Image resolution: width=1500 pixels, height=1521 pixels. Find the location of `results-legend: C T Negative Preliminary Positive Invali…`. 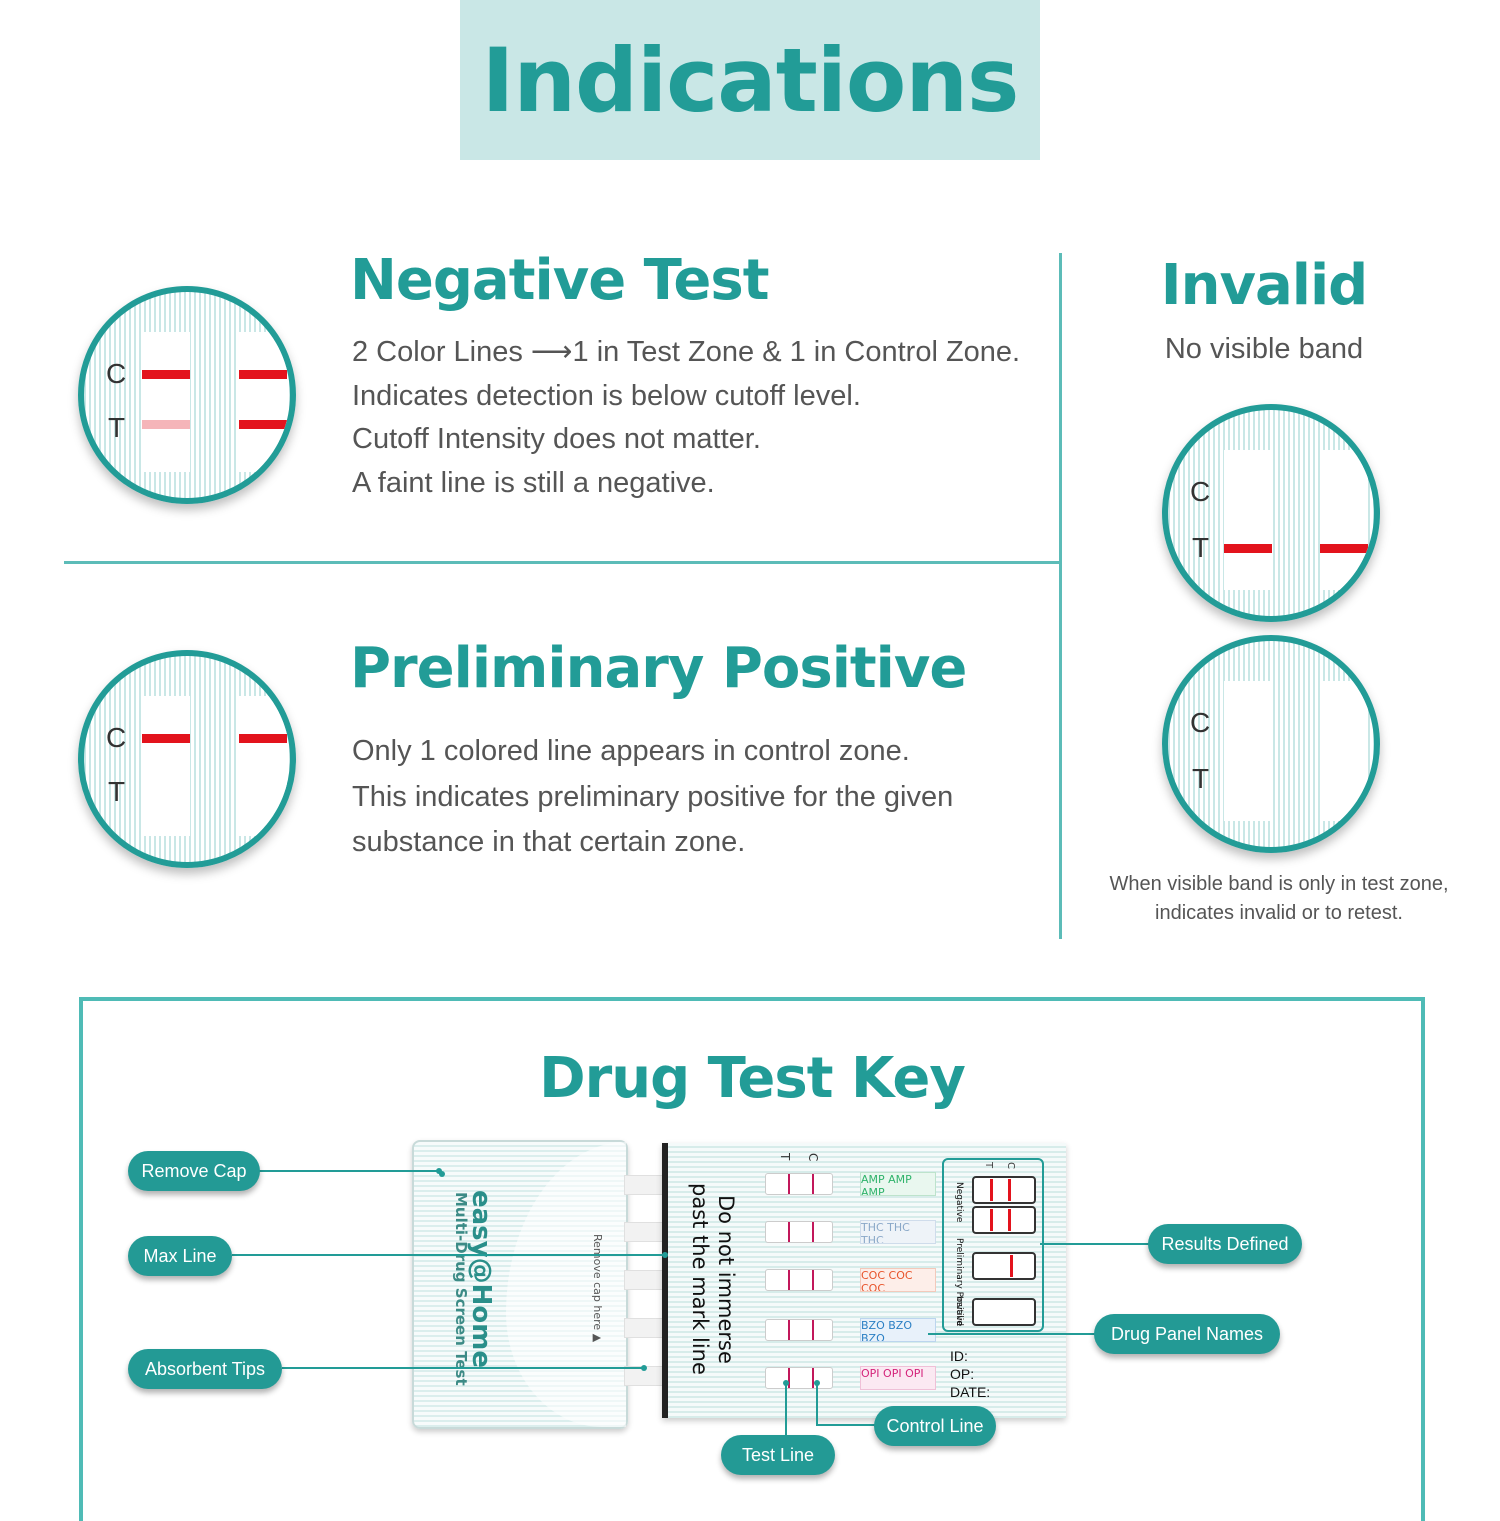

results-legend: C T Negative Preliminary Positive Invali… is located at coordinates (993, 1245).